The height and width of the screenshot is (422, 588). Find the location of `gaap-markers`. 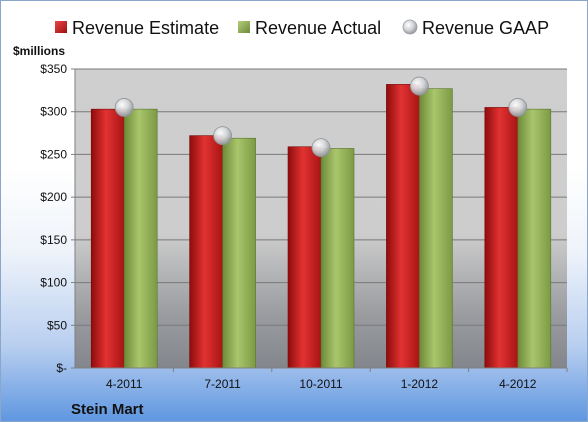

gaap-markers is located at coordinates (321, 116).